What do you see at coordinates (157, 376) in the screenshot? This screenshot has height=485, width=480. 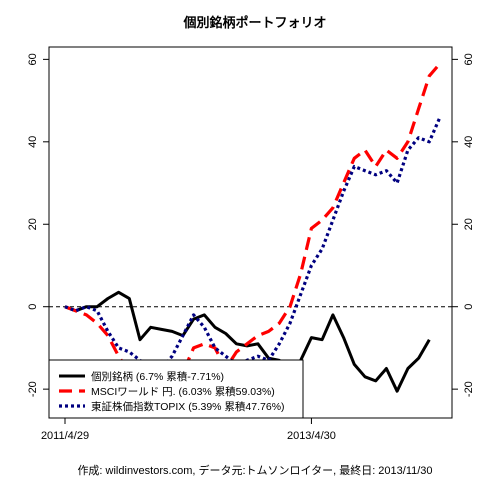 I see `legend-entry-1: 個別銘柄 (6.7% 累積-7.71%)` at bounding box center [157, 376].